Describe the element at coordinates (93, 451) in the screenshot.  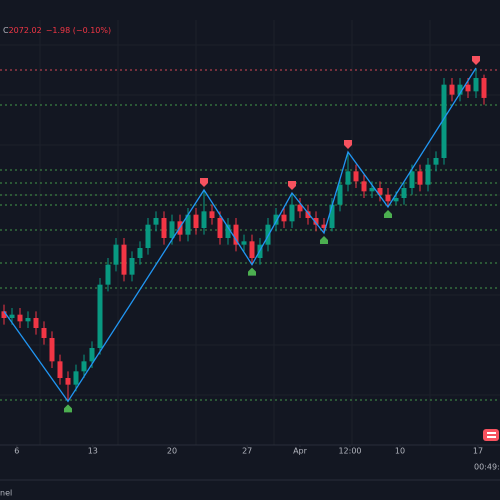
I see `x-tick-label: 13` at that location.